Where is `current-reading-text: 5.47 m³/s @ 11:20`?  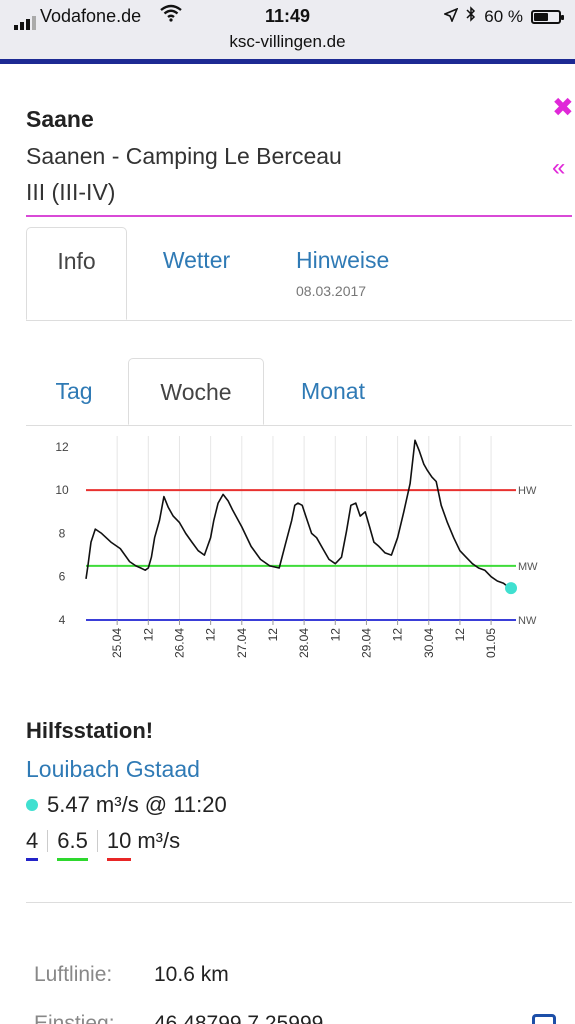
current-reading-text: 5.47 m³/s @ 11:20 is located at coordinates (137, 804).